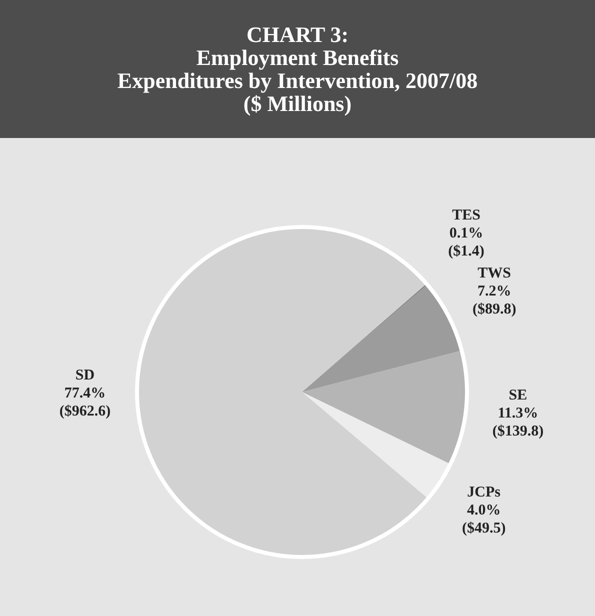  What do you see at coordinates (466, 242) in the screenshot?
I see `data-label: 0.1% ($1.4)` at bounding box center [466, 242].